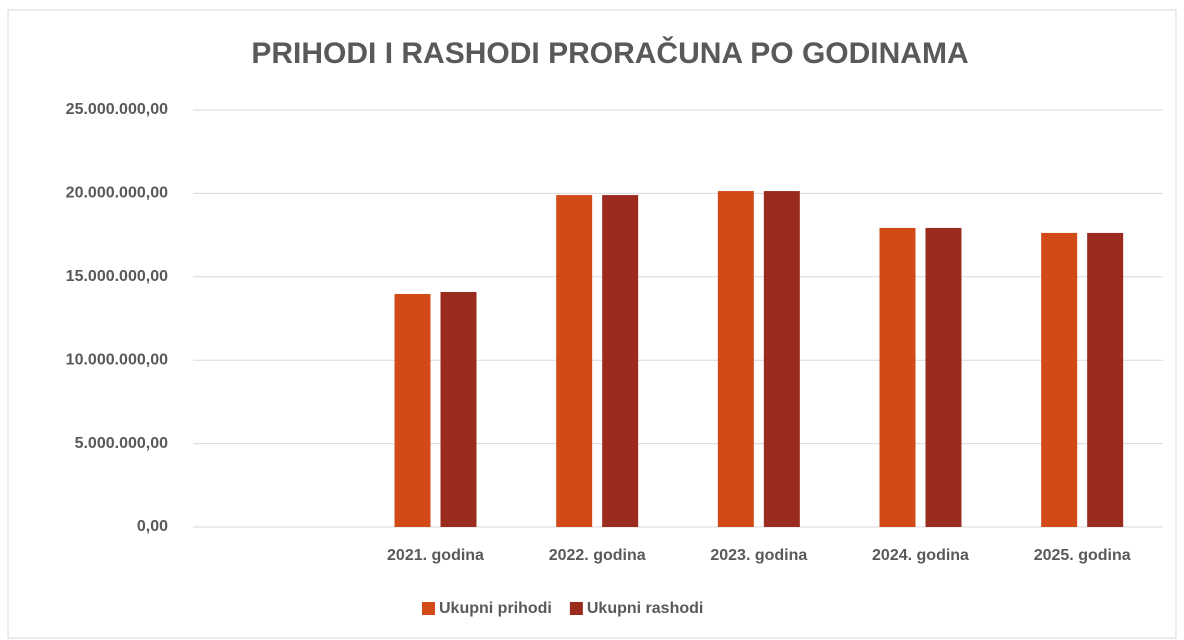 The image size is (1184, 640). I want to click on x-tick-label: 2021. godina, so click(435, 555).